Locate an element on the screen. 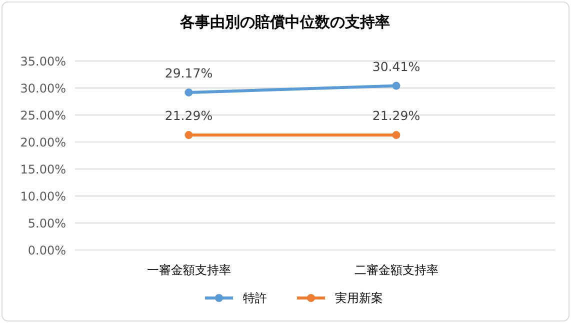 This screenshot has height=323, width=571. legend-label: 特許 is located at coordinates (255, 298).